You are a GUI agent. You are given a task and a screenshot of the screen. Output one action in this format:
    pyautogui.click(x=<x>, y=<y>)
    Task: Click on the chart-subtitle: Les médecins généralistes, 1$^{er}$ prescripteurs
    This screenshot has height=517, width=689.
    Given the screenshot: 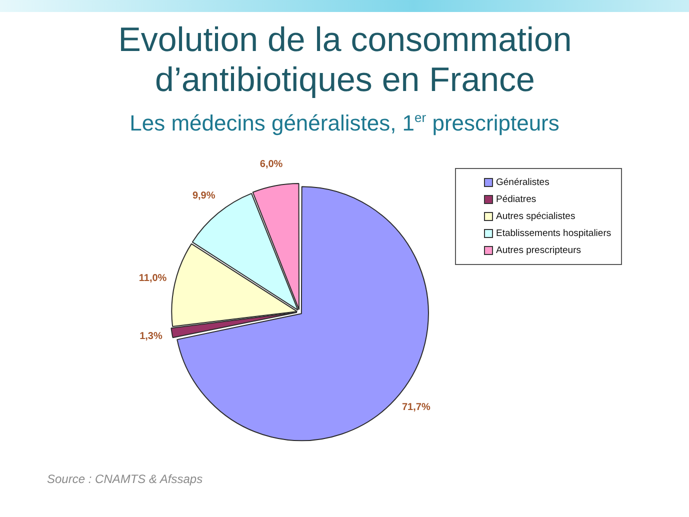 What is the action you would take?
    pyautogui.click(x=344, y=123)
    